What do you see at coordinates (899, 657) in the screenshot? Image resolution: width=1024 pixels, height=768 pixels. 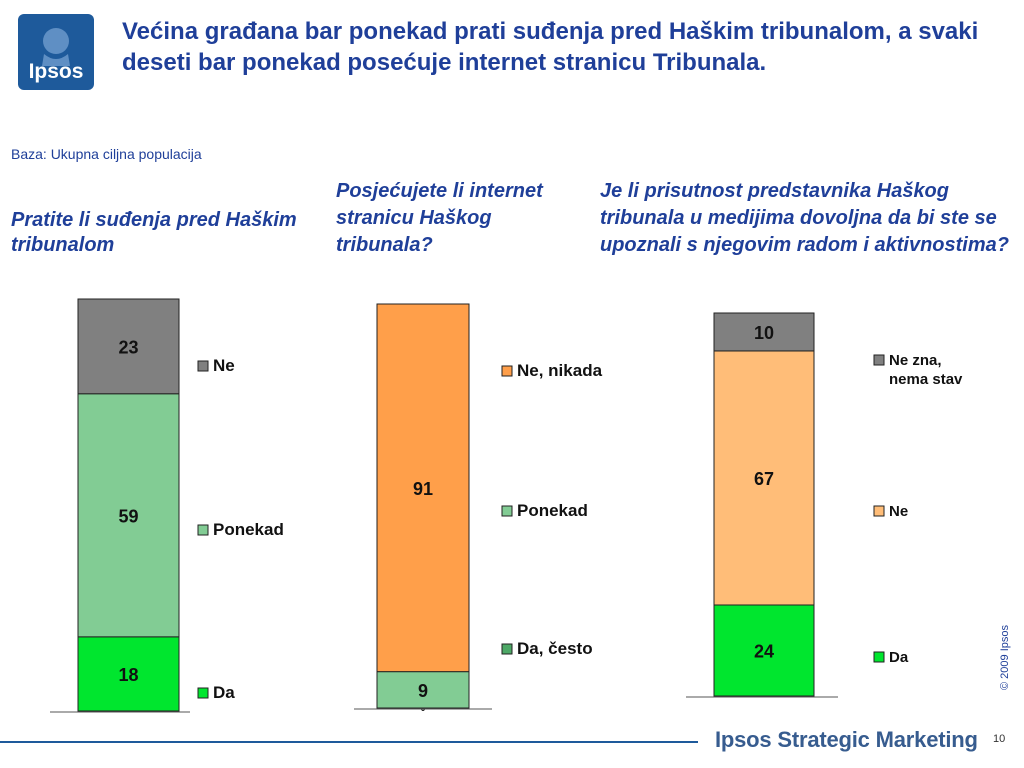 I see `chart-3-legend-label-1: Da` at bounding box center [899, 657].